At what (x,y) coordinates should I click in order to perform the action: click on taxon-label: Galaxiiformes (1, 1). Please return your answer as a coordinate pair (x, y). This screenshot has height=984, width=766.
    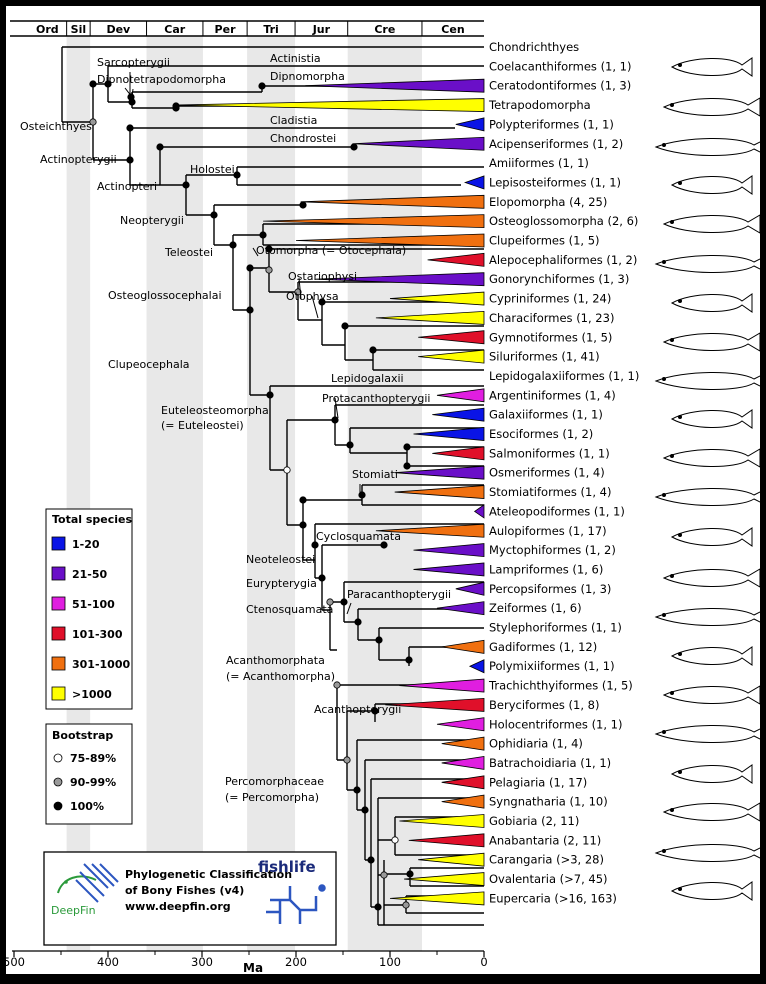
    Looking at the image, I should click on (546, 415).